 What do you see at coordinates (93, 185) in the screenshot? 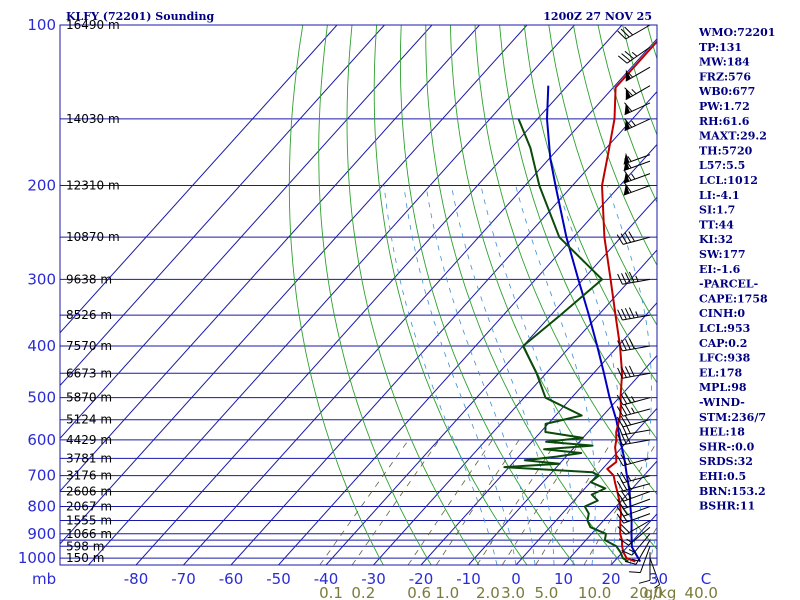
I see `height-label: 12310 m` at bounding box center [93, 185].